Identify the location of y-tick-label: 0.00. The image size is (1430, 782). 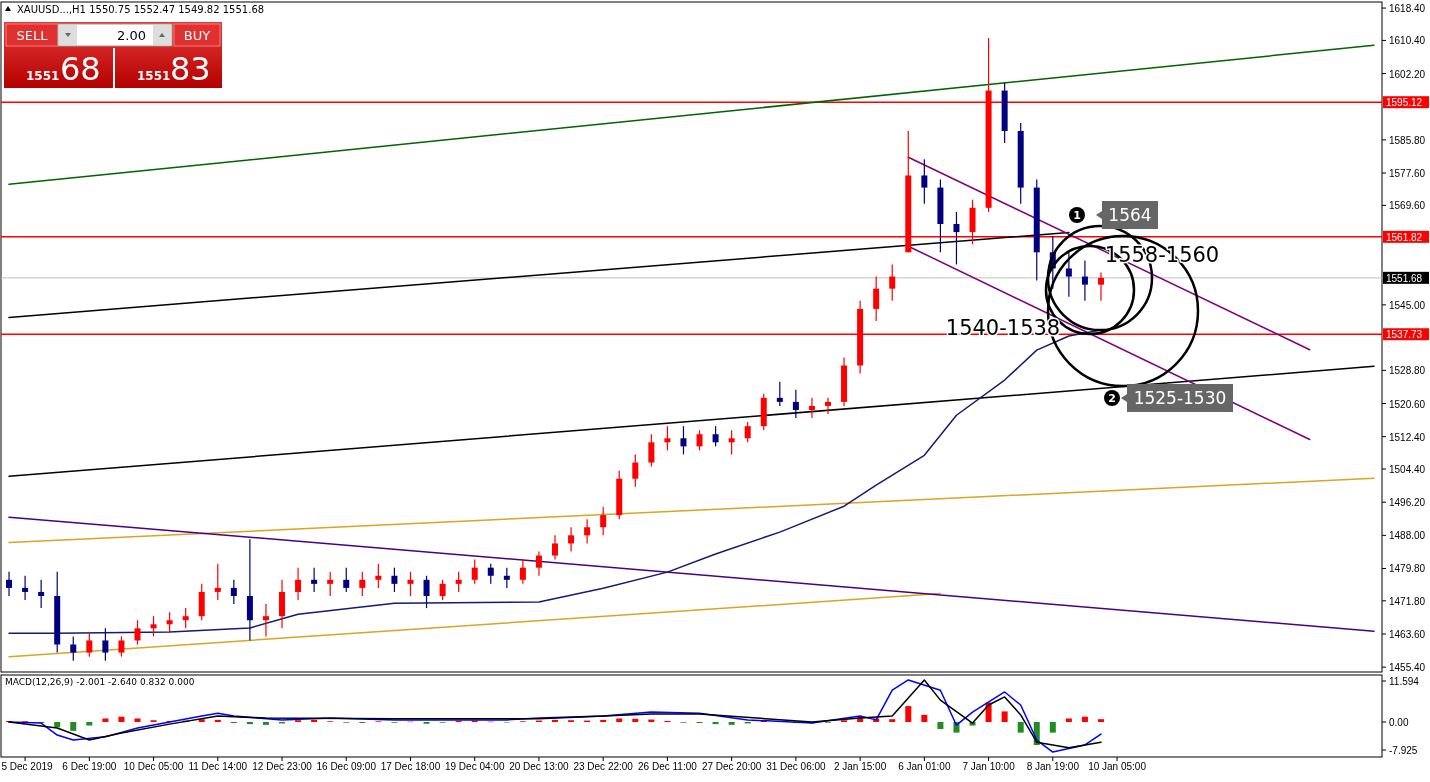
(1399, 723).